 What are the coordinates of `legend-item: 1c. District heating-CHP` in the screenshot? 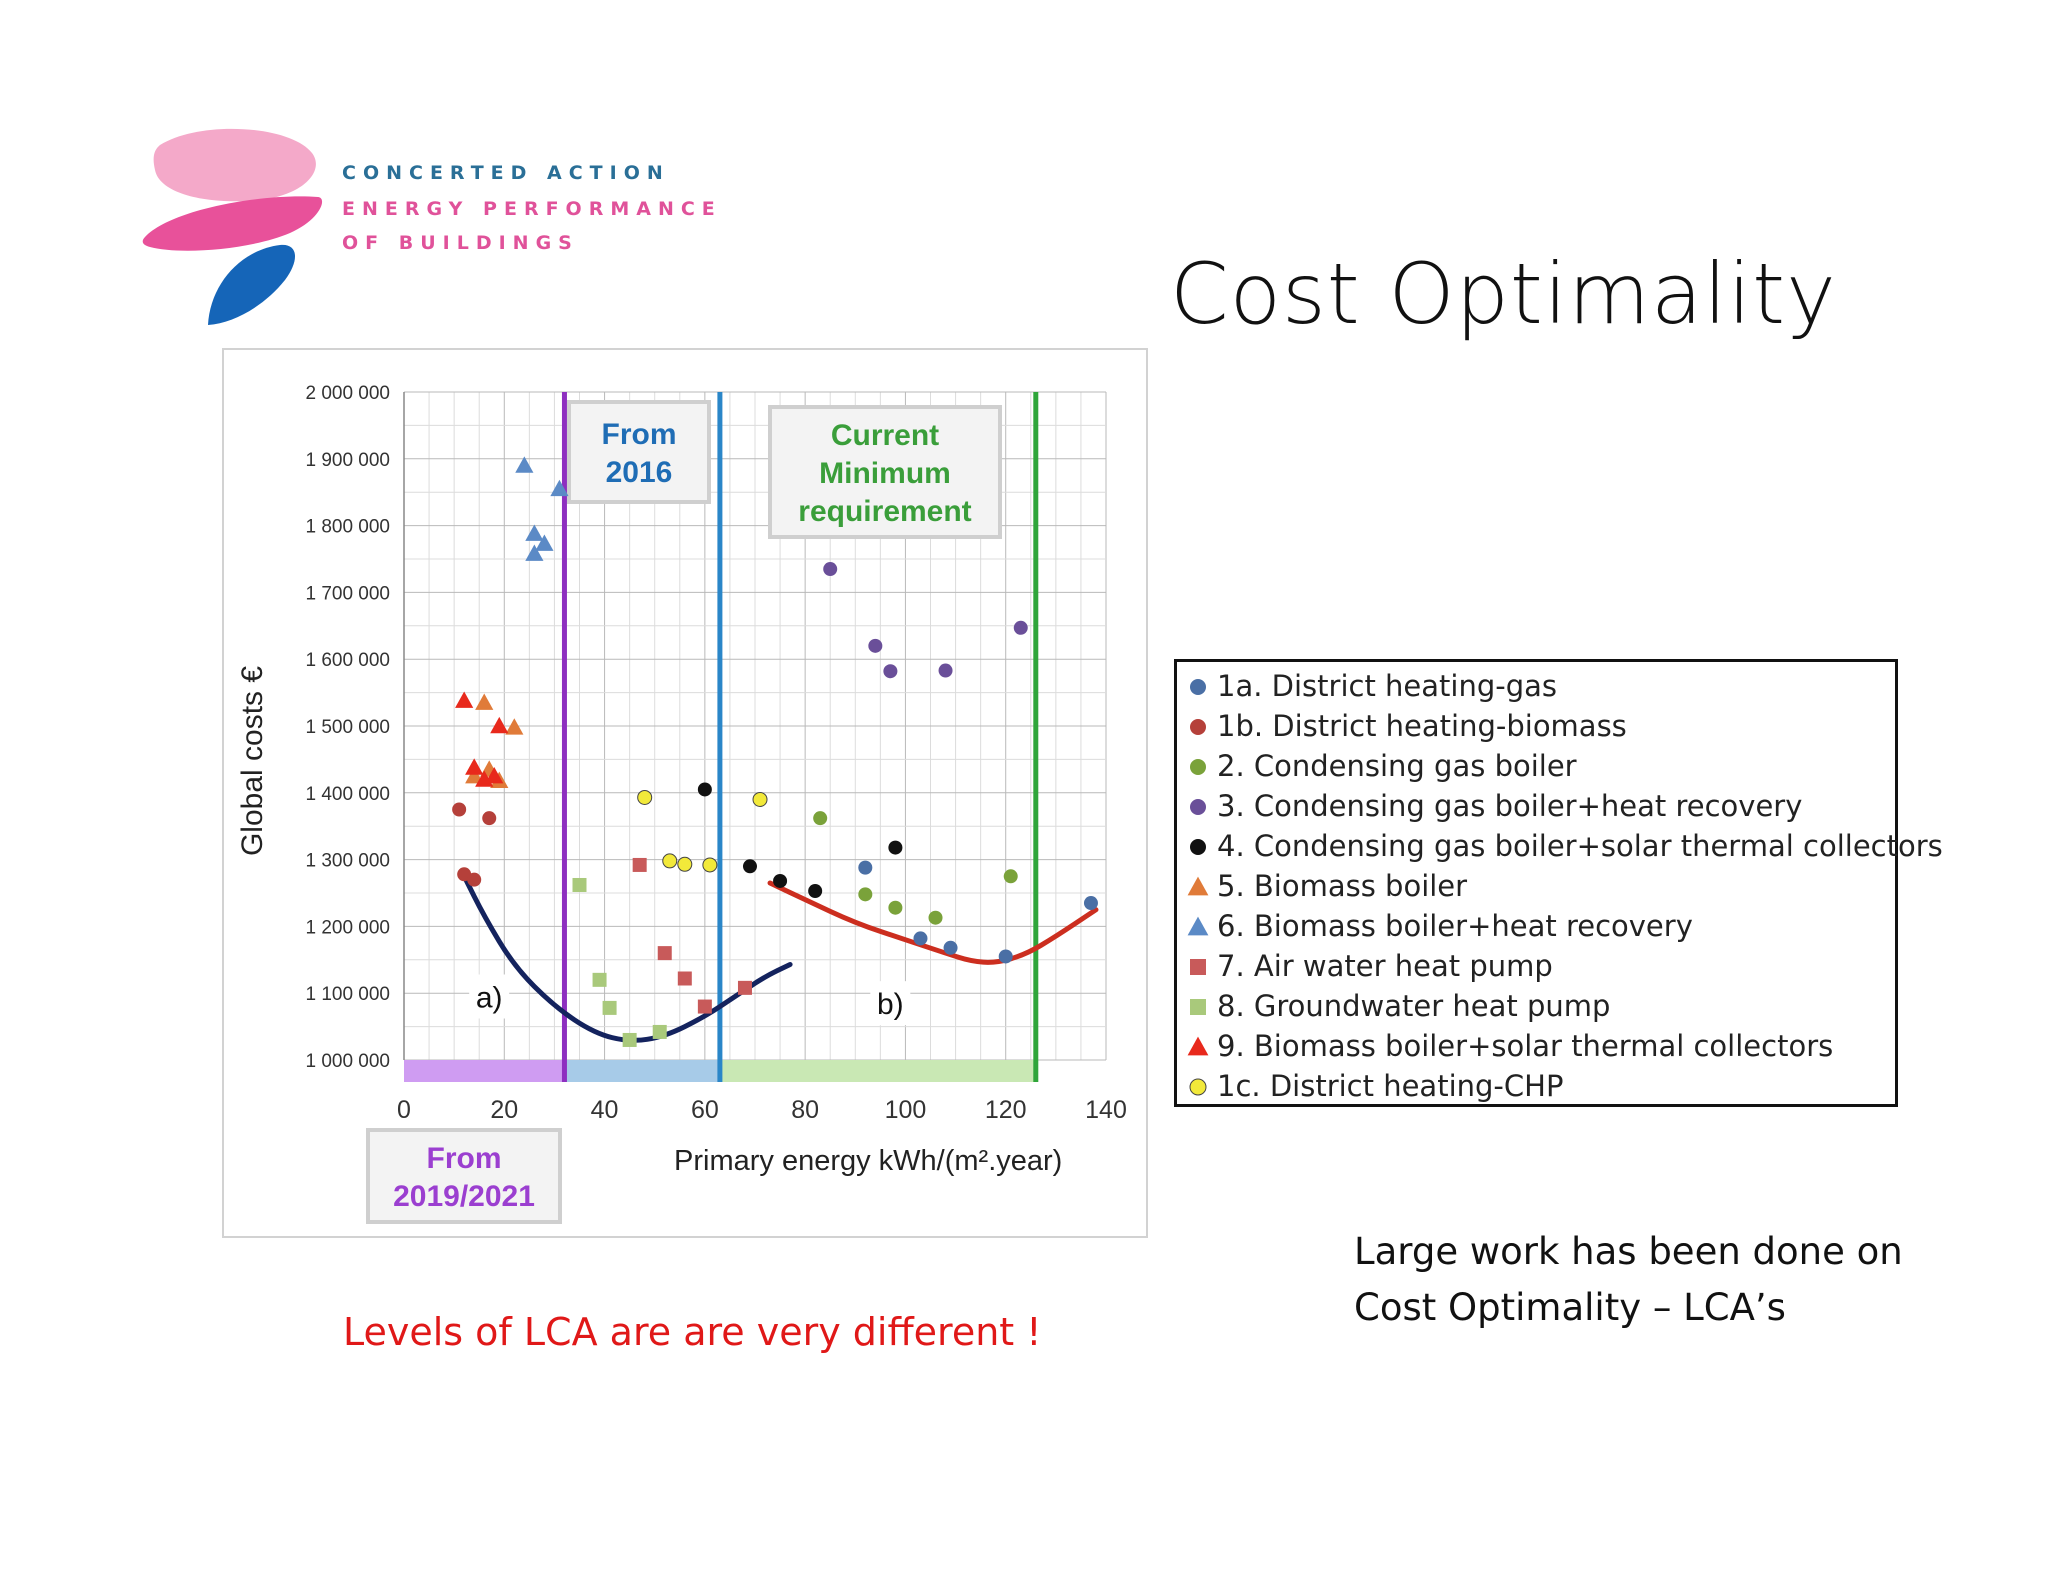 It's located at (1541, 1086).